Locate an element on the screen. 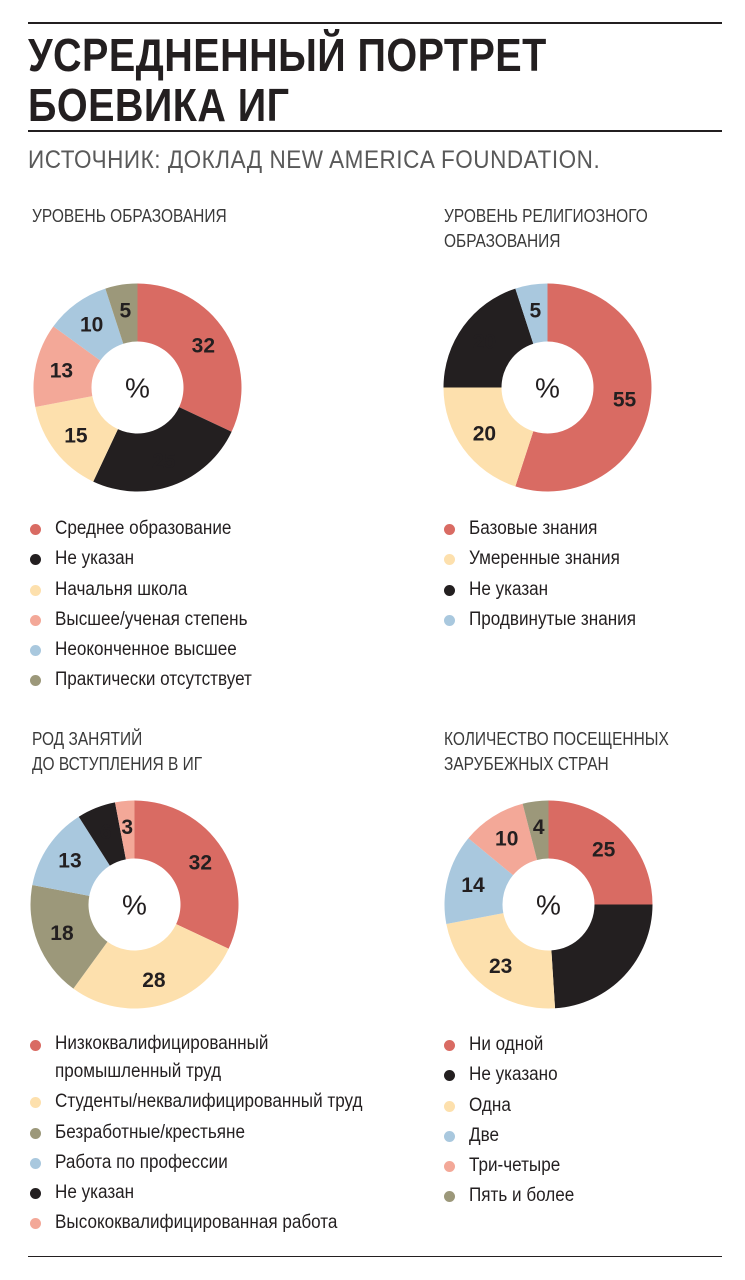 The width and height of the screenshot is (745, 1280). legend-label: Базовые знания is located at coordinates (533, 528).